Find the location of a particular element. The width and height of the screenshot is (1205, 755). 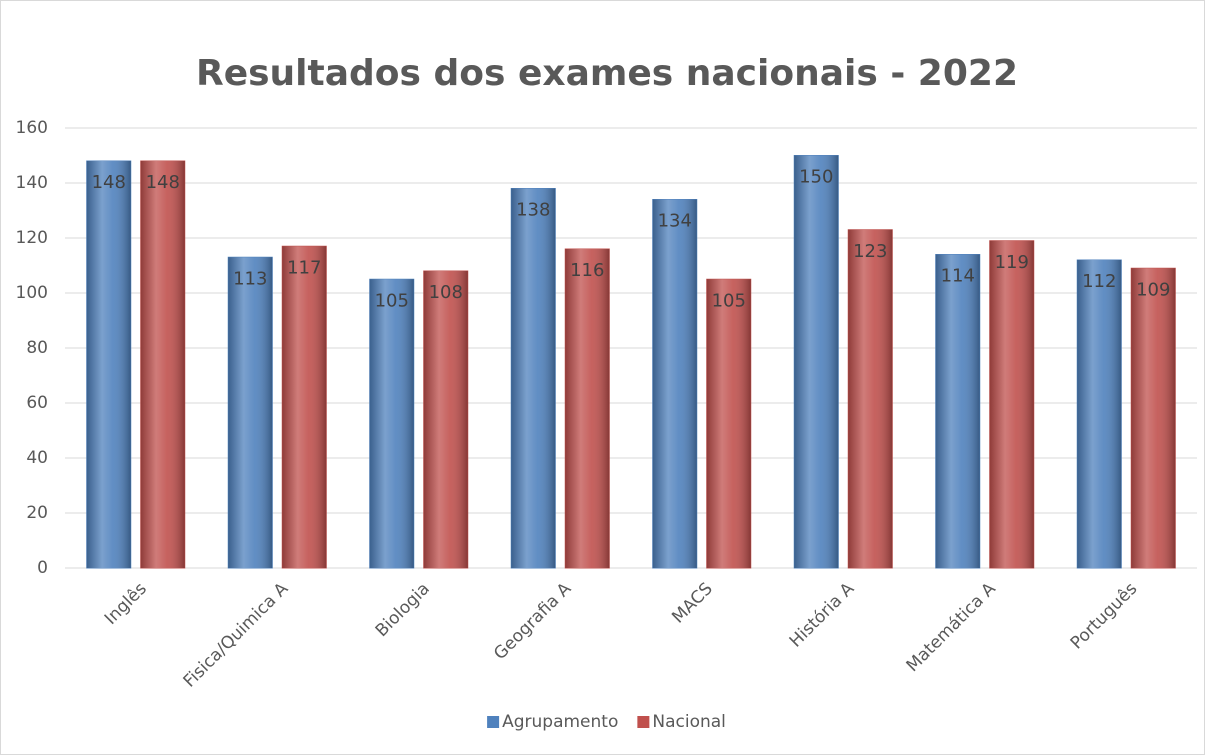

value-label: 116 is located at coordinates (587, 270).